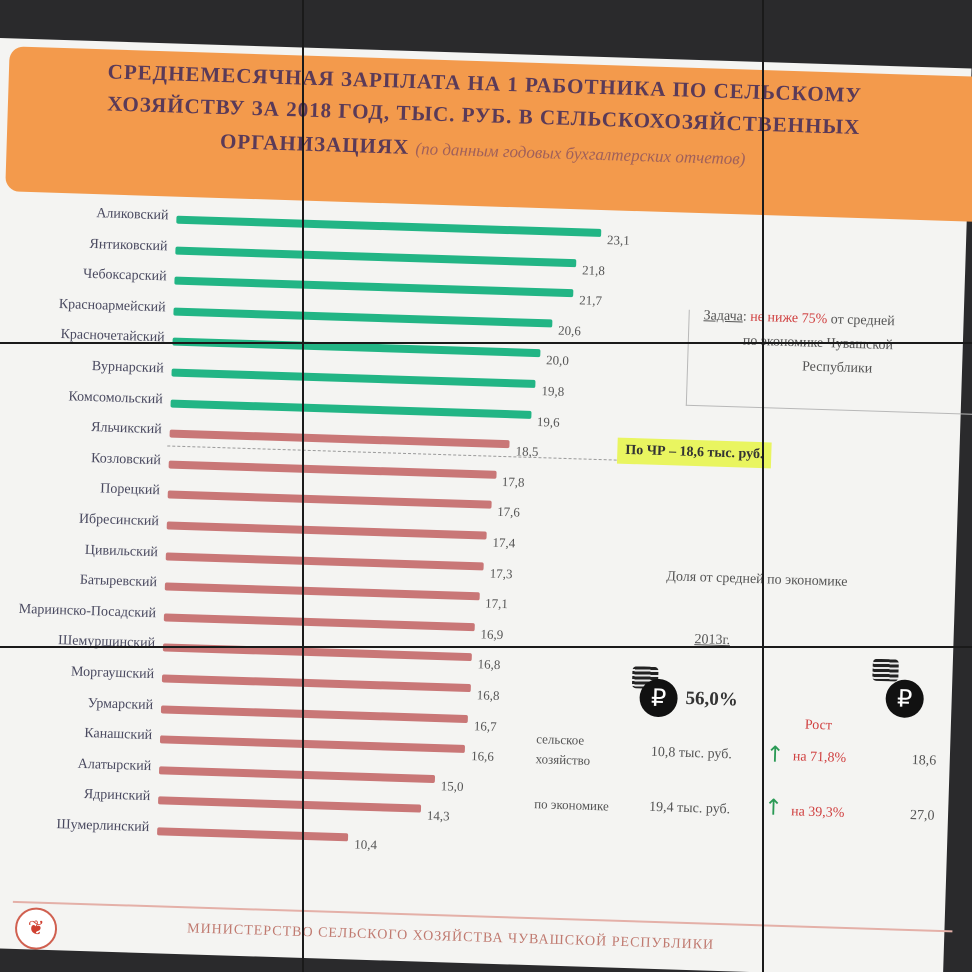 The width and height of the screenshot is (972, 972). I want to click on share-title: Доля от средней по экономике, so click(757, 579).